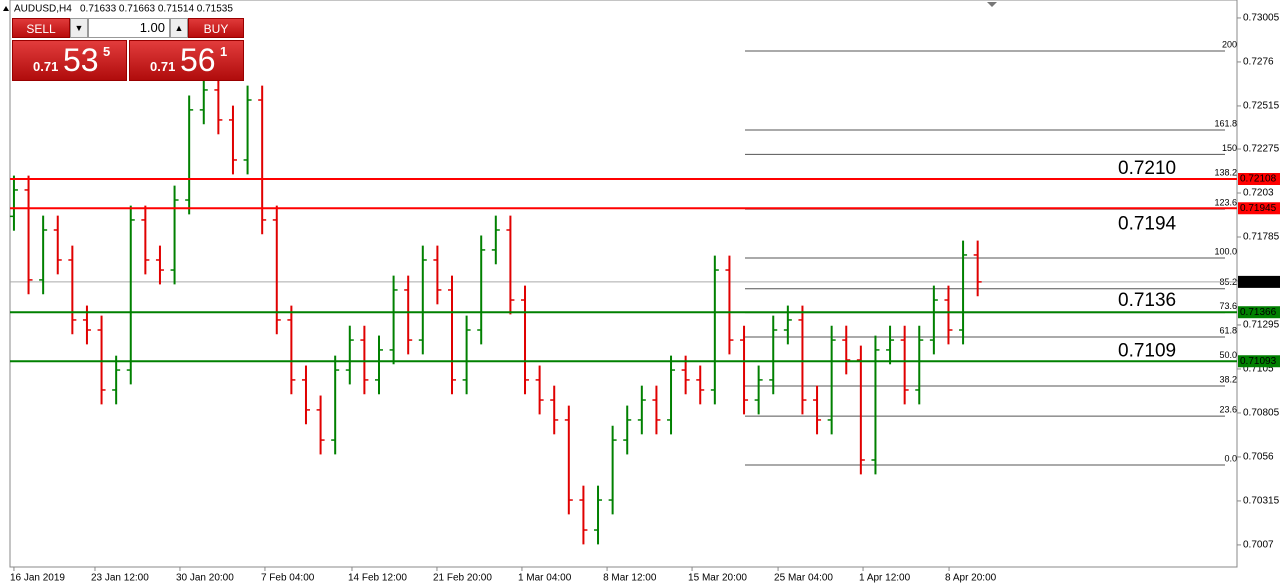 This screenshot has width=1280, height=587. Describe the element at coordinates (1228, 330) in the screenshot. I see `fib-label: 61.8` at that location.